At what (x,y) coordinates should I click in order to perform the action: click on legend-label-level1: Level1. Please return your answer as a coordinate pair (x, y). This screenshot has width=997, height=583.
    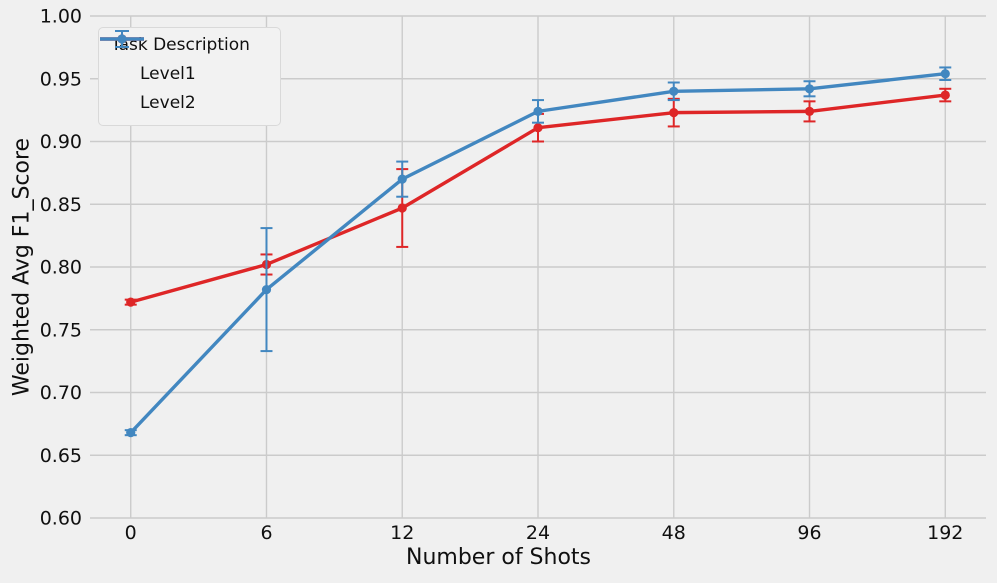
    Looking at the image, I should click on (168, 73).